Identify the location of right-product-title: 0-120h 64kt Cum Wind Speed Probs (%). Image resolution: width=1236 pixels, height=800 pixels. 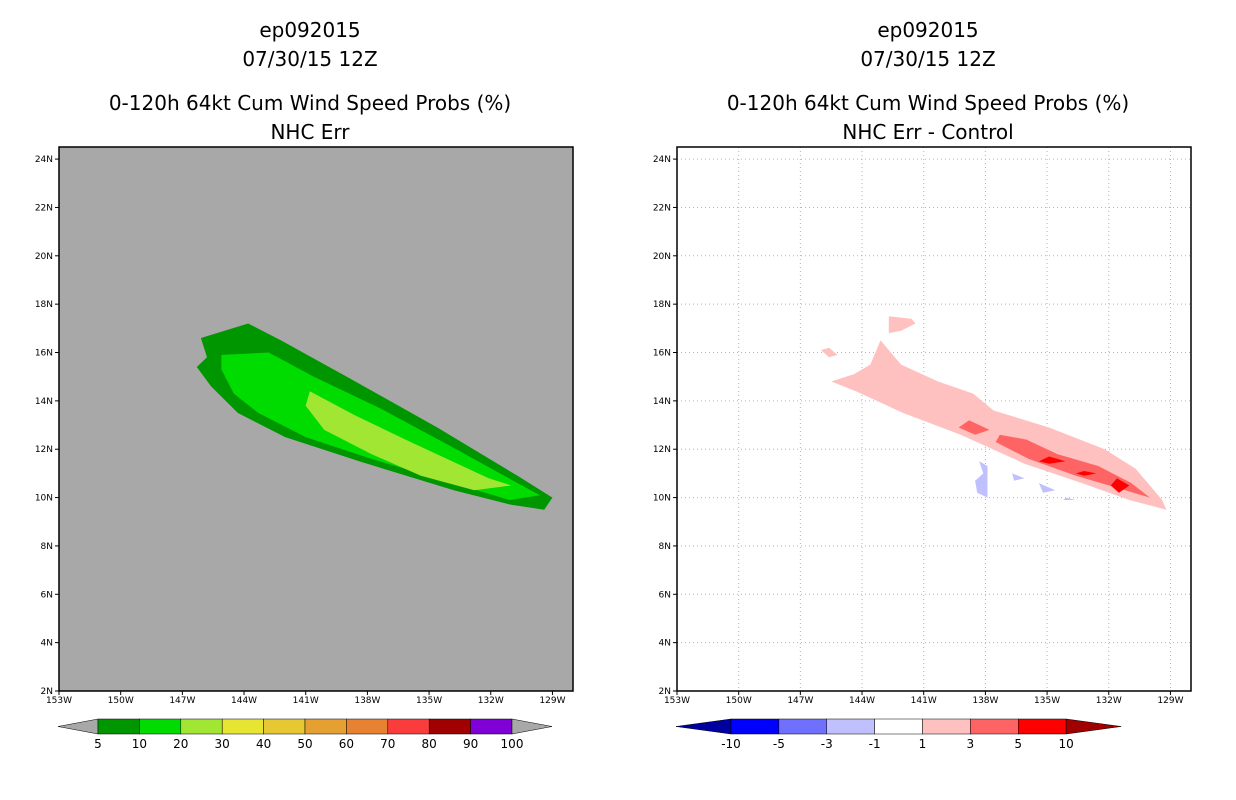
(928, 103).